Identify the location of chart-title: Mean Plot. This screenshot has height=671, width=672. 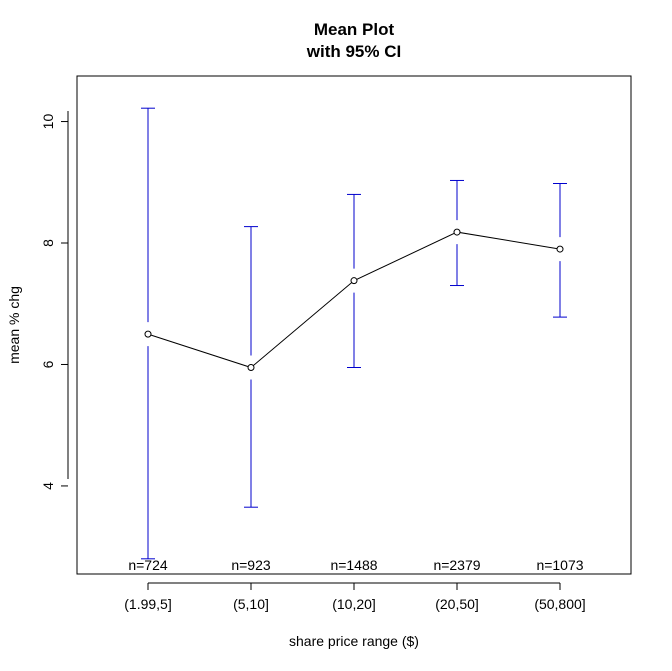
(354, 29).